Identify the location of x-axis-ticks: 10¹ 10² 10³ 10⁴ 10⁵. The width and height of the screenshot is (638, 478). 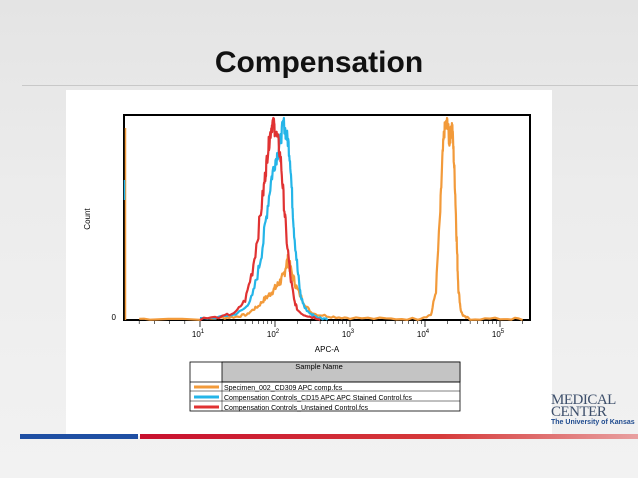
(330, 329).